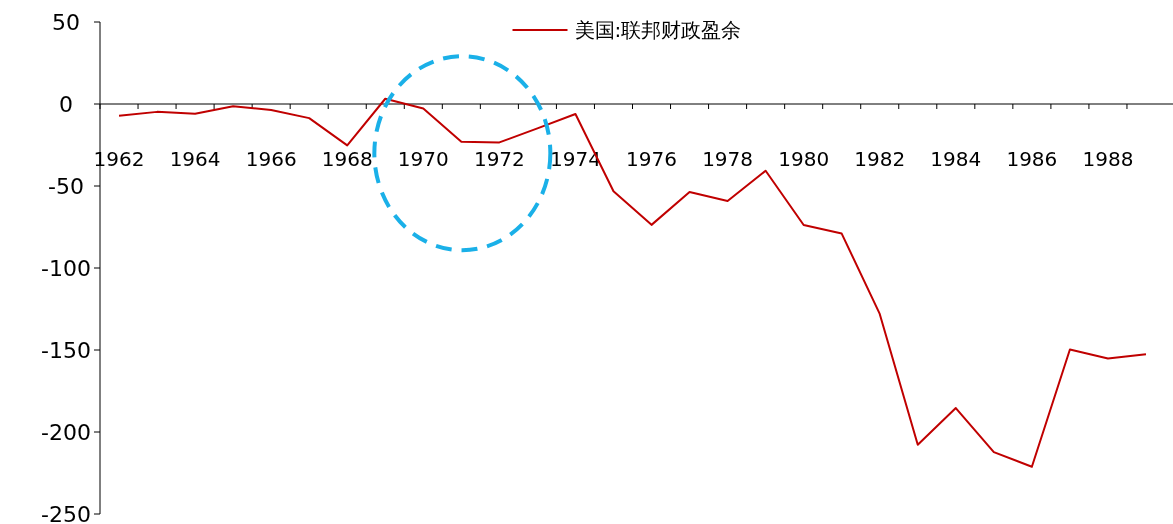 Image resolution: width=1173 pixels, height=524 pixels. I want to click on x-tick-label: 1984, so click(956, 159).